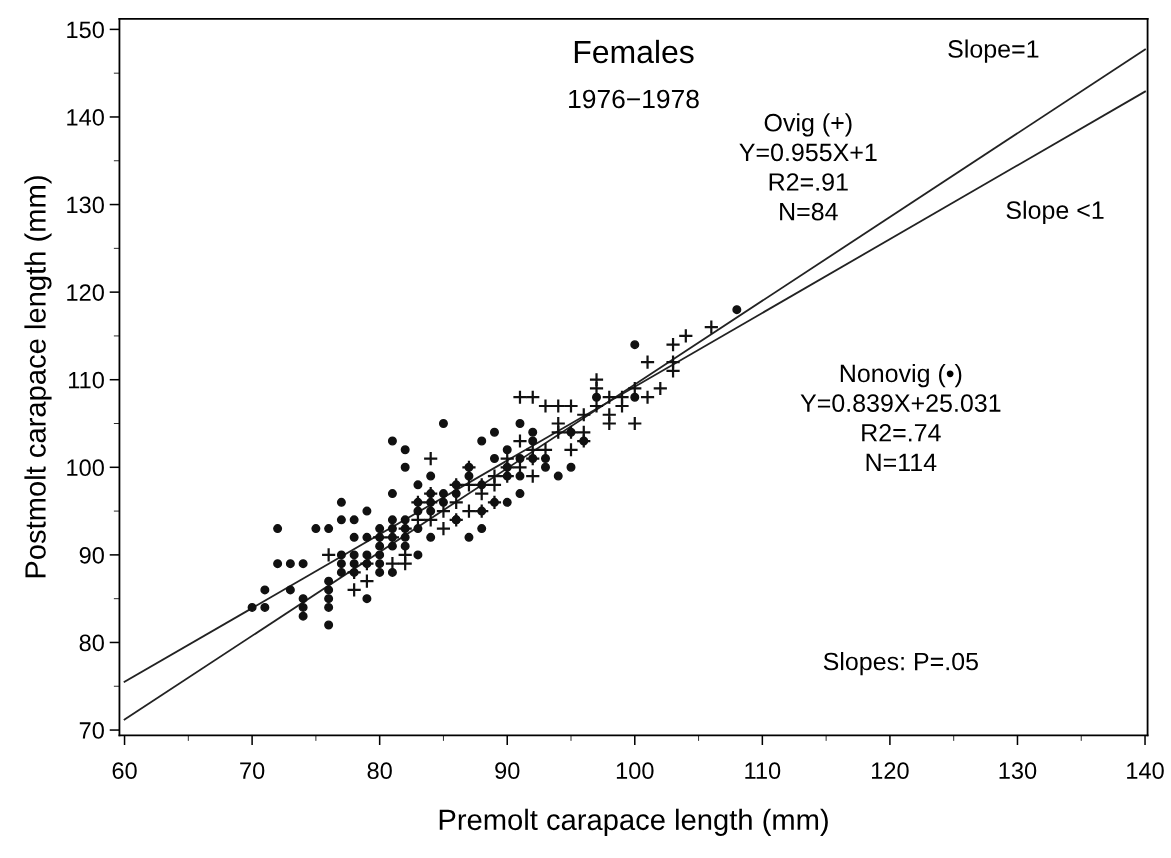  I want to click on x-tick-label: 110, so click(763, 771).